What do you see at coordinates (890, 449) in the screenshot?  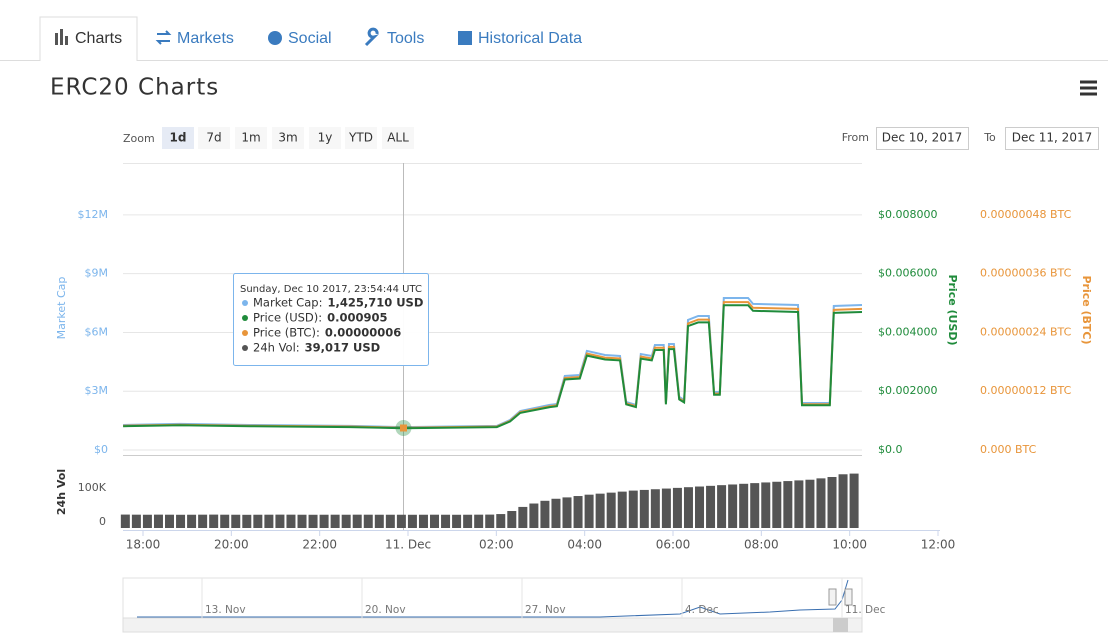 I see `y-tick-label: $0.0` at bounding box center [890, 449].